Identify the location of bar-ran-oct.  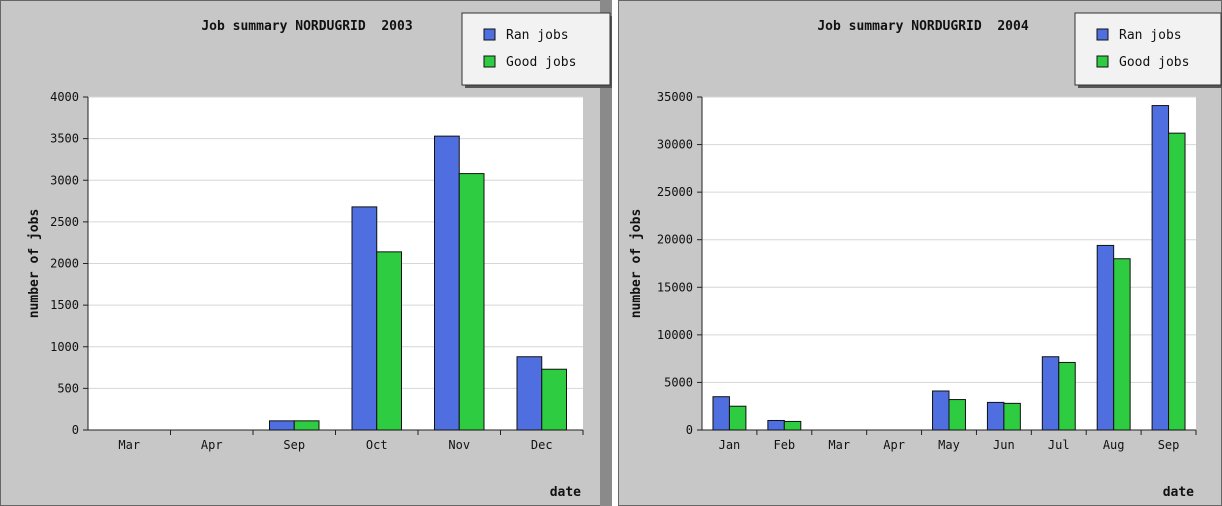
(364, 318).